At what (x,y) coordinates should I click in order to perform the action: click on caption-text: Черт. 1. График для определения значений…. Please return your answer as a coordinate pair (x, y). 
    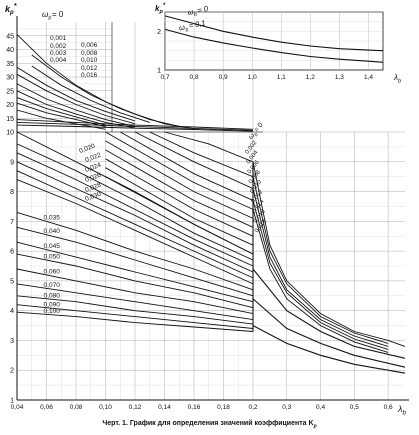
    Looking at the image, I should click on (208, 423).